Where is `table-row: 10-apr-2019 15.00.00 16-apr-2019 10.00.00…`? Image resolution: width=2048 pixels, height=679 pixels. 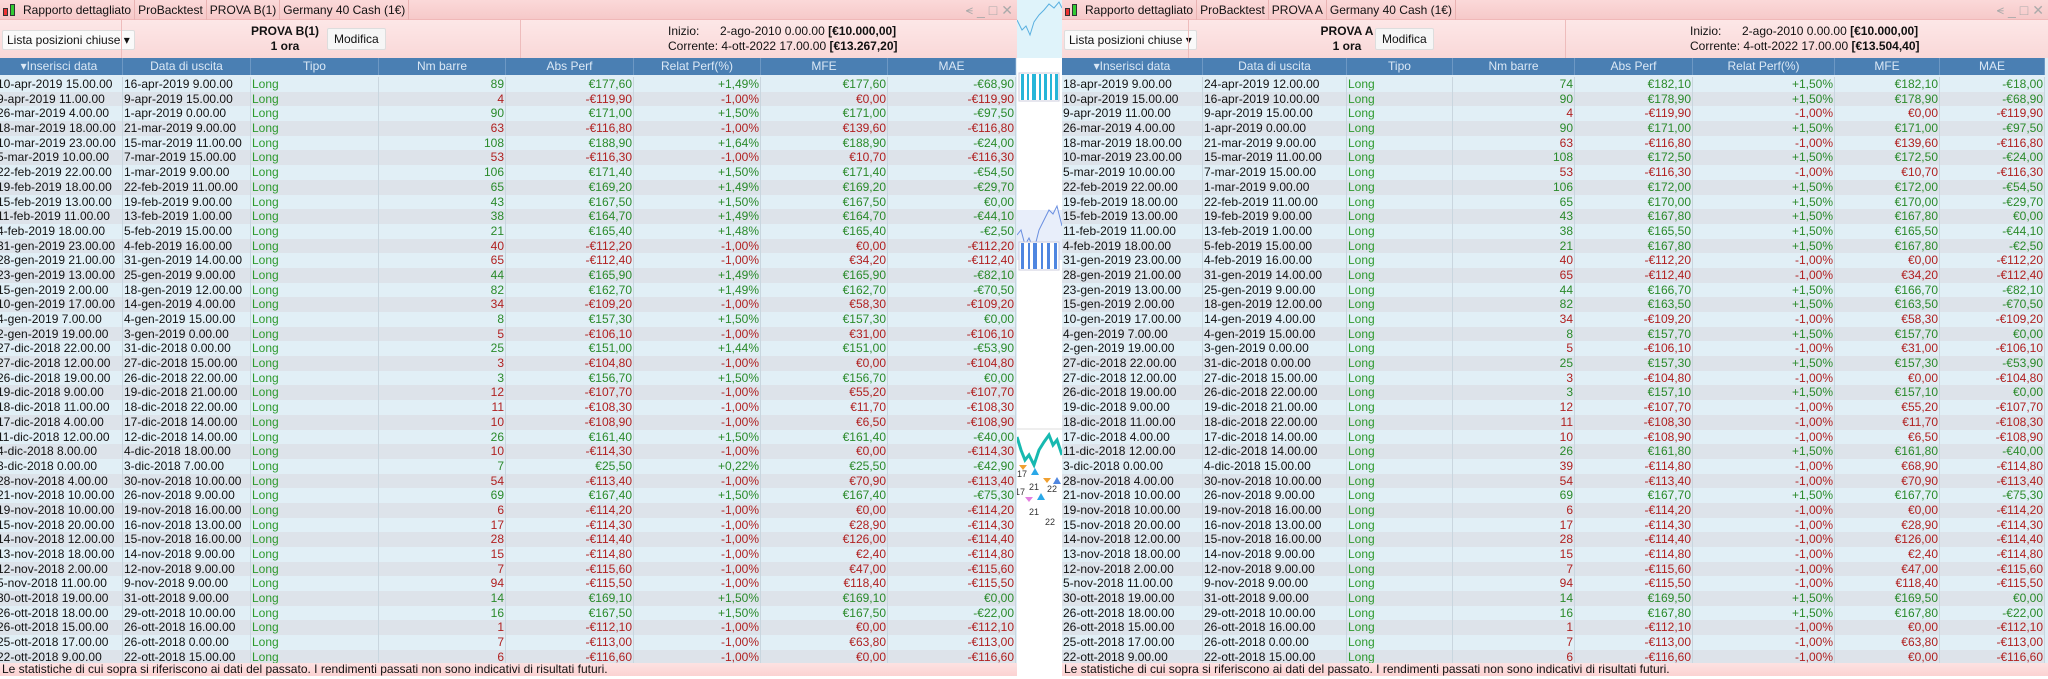
table-row: 10-apr-2019 15.00.00 16-apr-2019 10.00.00… is located at coordinates (1553, 99).